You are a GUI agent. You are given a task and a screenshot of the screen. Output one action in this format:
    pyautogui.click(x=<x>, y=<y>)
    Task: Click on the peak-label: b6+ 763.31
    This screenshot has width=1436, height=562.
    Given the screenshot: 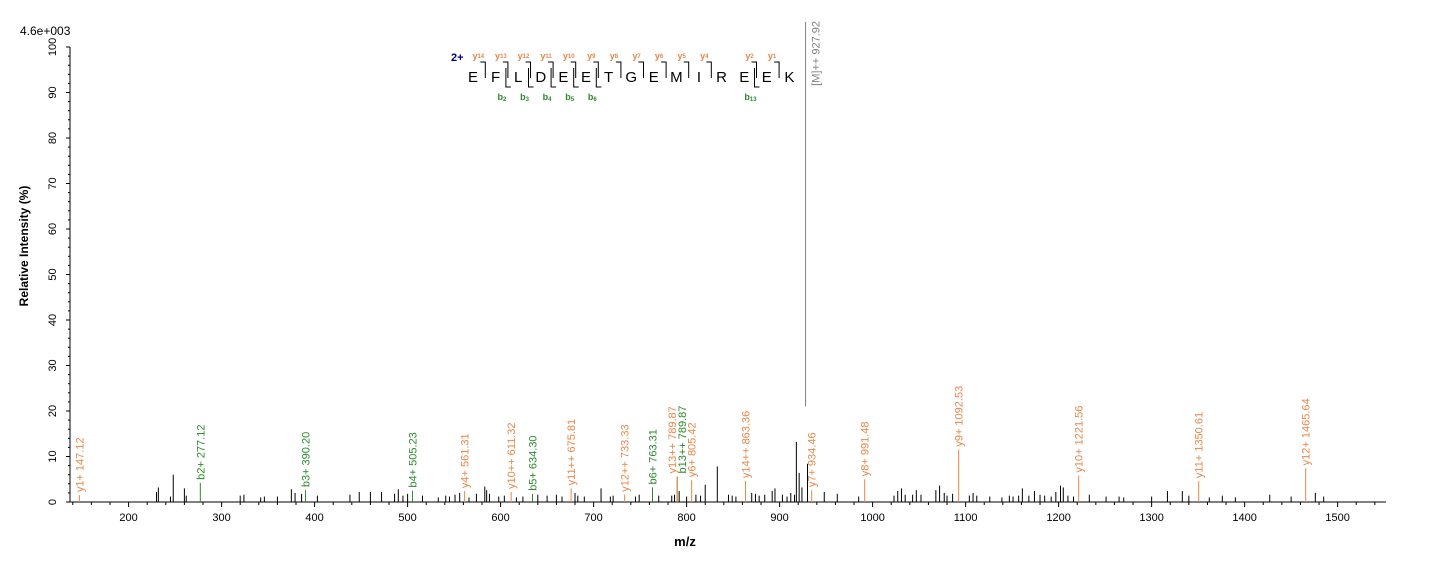 What is the action you would take?
    pyautogui.click(x=653, y=456)
    